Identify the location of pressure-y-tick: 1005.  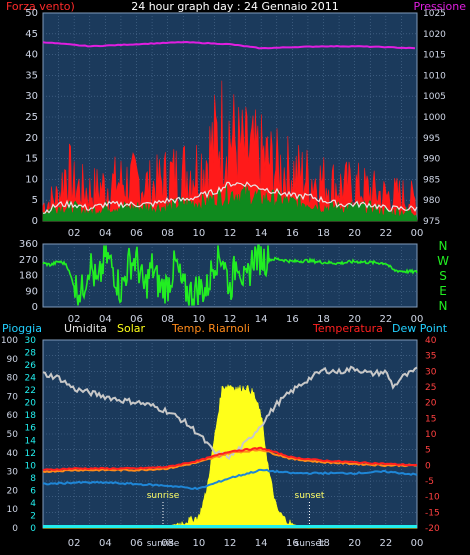
(434, 97).